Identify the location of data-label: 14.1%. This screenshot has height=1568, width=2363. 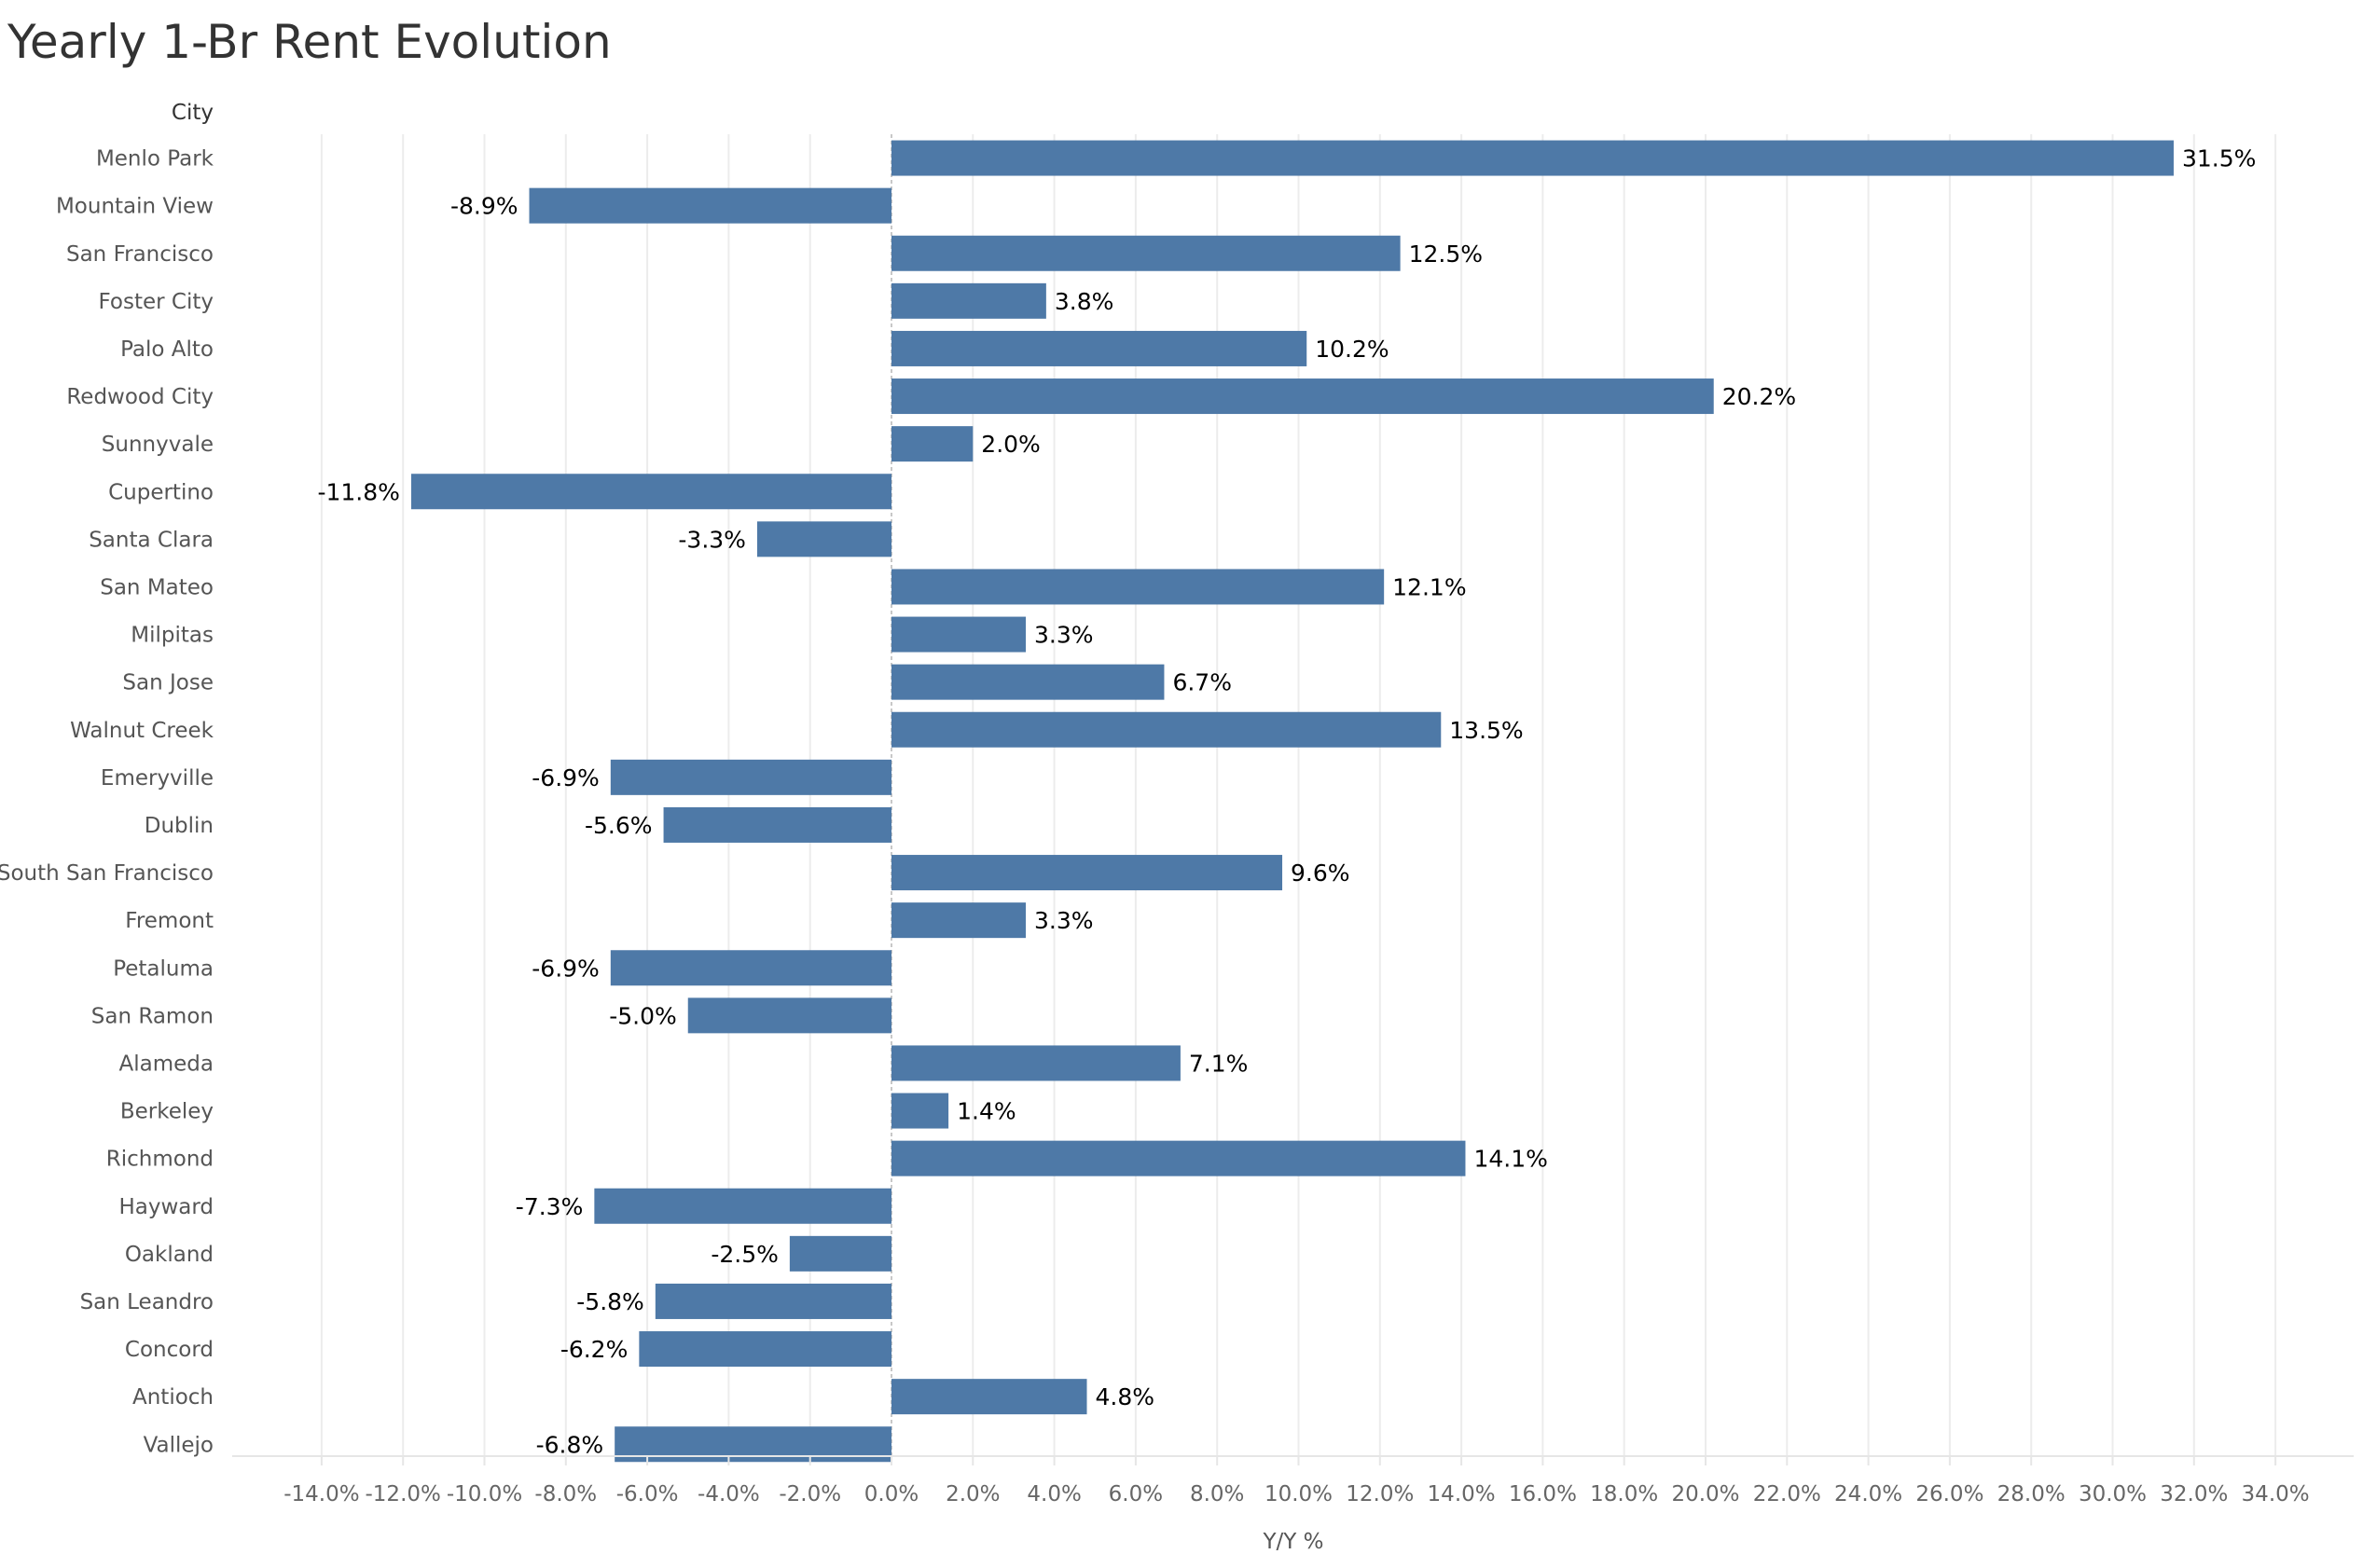
(1510, 1159).